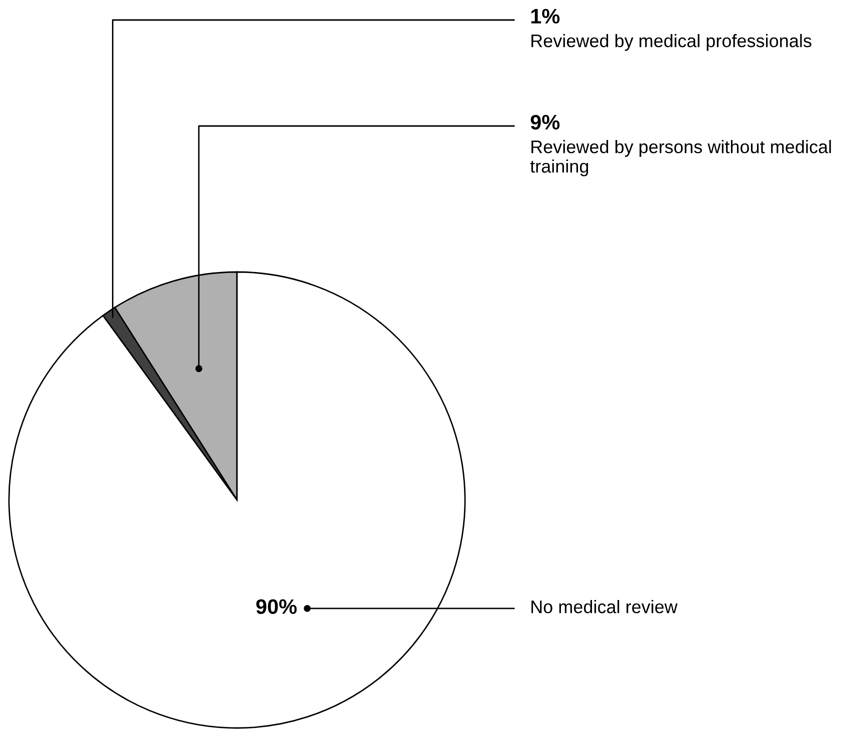 The height and width of the screenshot is (733, 851). Describe the element at coordinates (680, 158) in the screenshot. I see `slice-label: Reviewed by persons without medical training` at that location.